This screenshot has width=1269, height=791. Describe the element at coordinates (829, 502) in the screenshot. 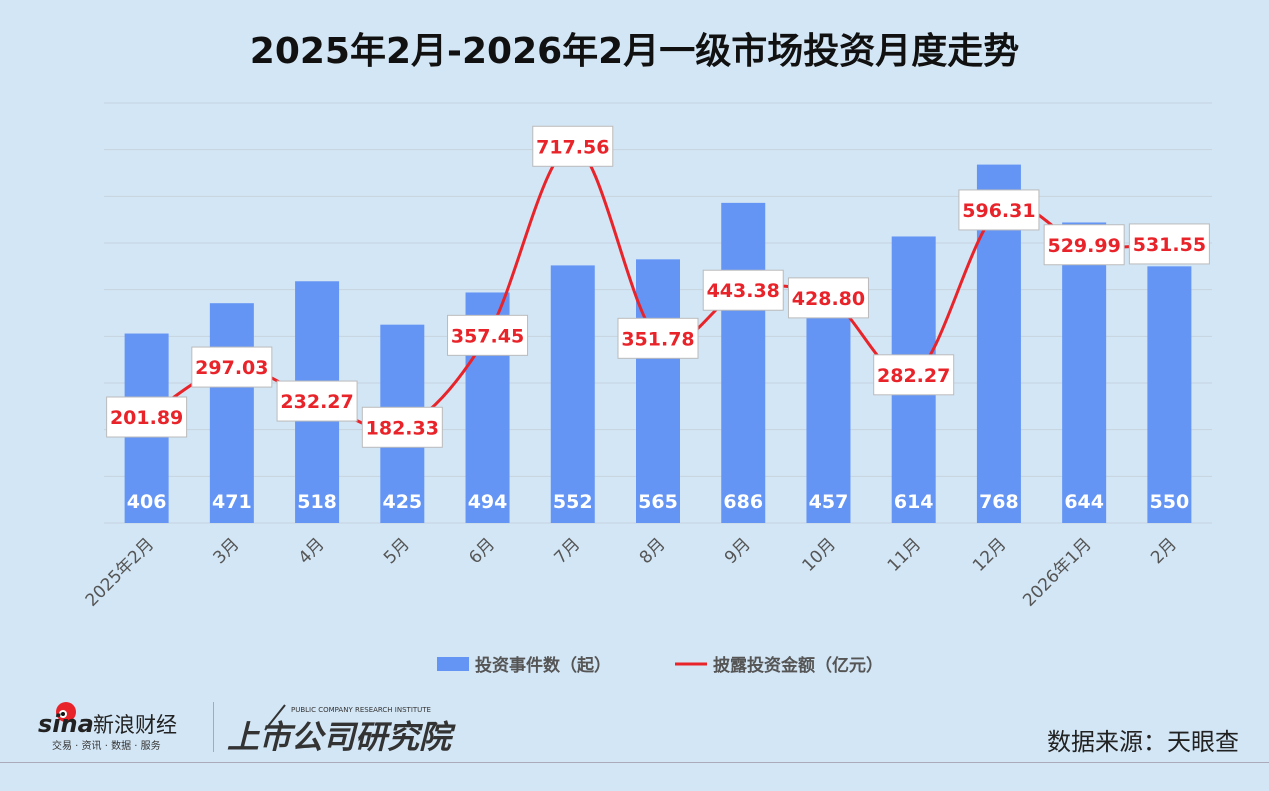

I see `bar-label: 457` at that location.